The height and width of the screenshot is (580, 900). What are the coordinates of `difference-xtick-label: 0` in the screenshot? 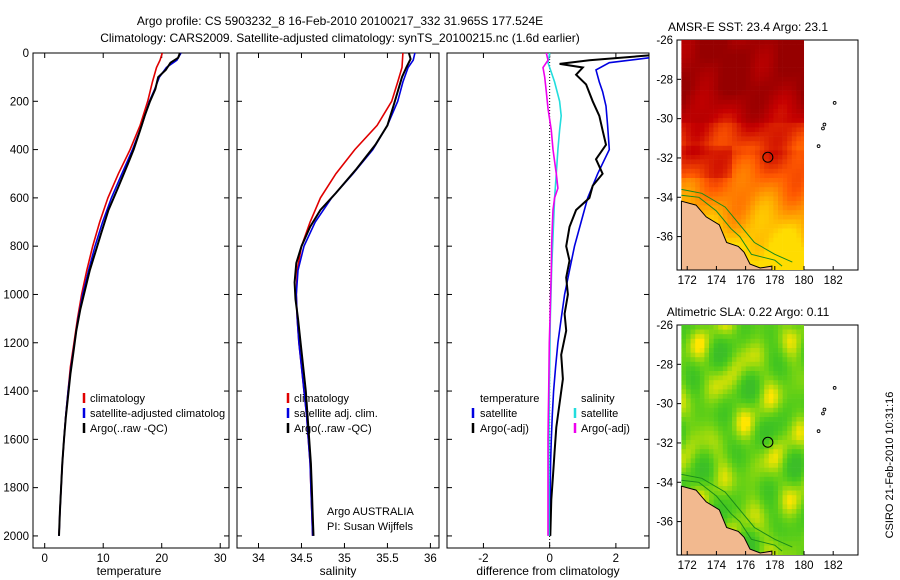 It's located at (549, 559).